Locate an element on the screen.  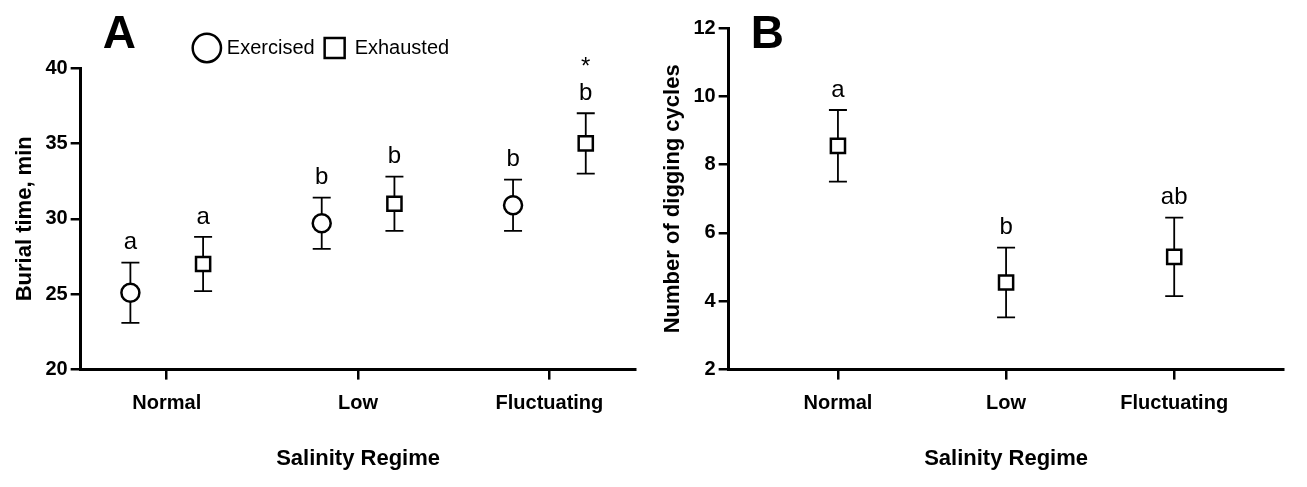
y-tick-label: 20 is located at coordinates (56, 368).